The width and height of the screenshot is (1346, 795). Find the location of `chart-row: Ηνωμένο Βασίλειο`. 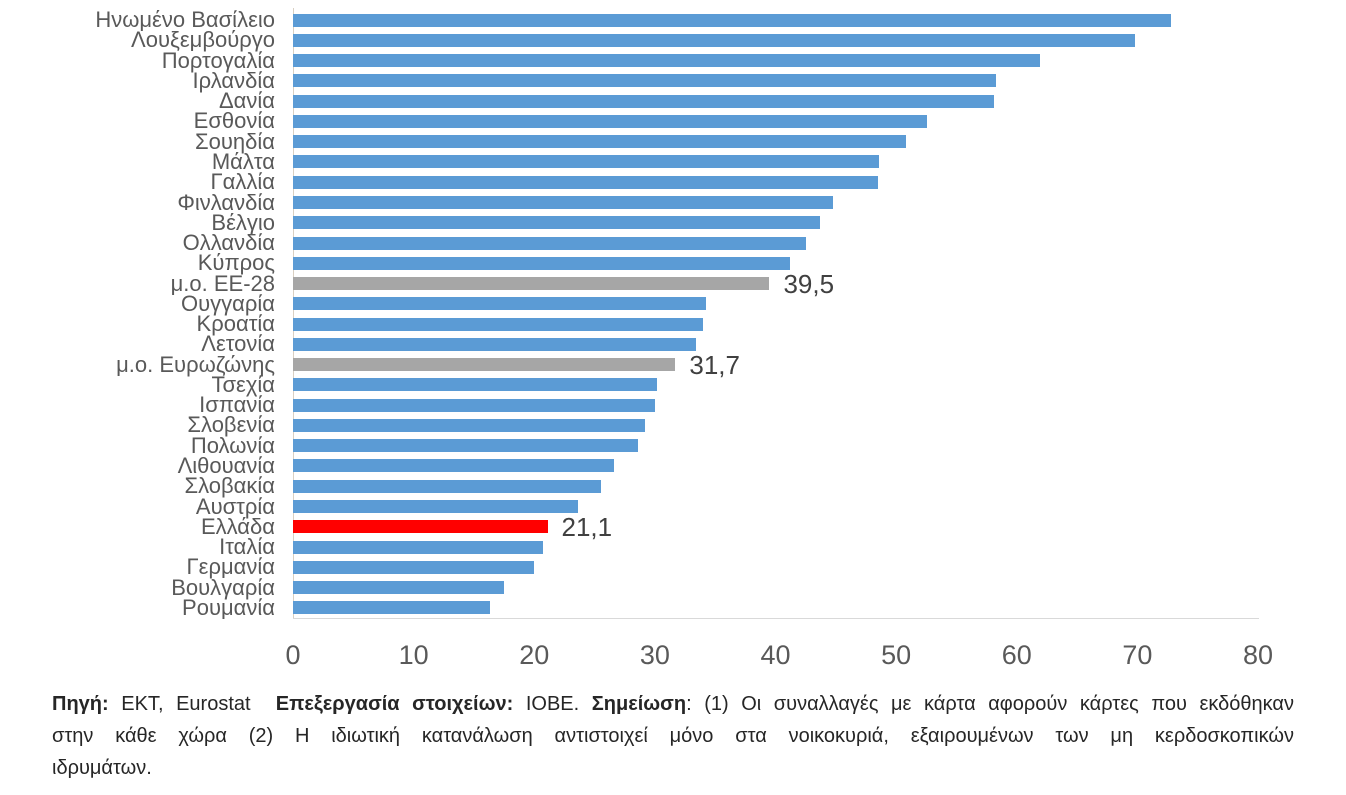

chart-row: Ηνωμένο Βασίλειο is located at coordinates (673, 20).